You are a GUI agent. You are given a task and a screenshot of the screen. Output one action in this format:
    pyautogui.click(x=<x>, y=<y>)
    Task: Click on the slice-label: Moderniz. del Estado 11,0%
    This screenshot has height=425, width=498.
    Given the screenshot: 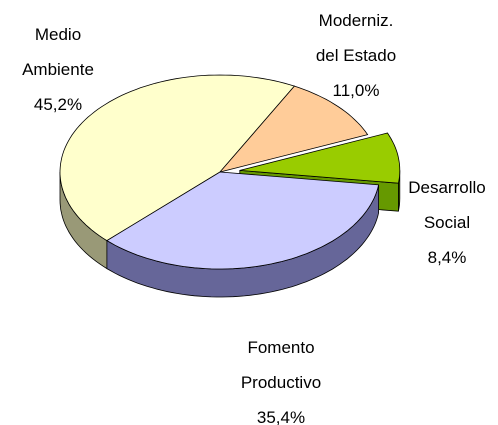 What is the action you would take?
    pyautogui.click(x=356, y=55)
    